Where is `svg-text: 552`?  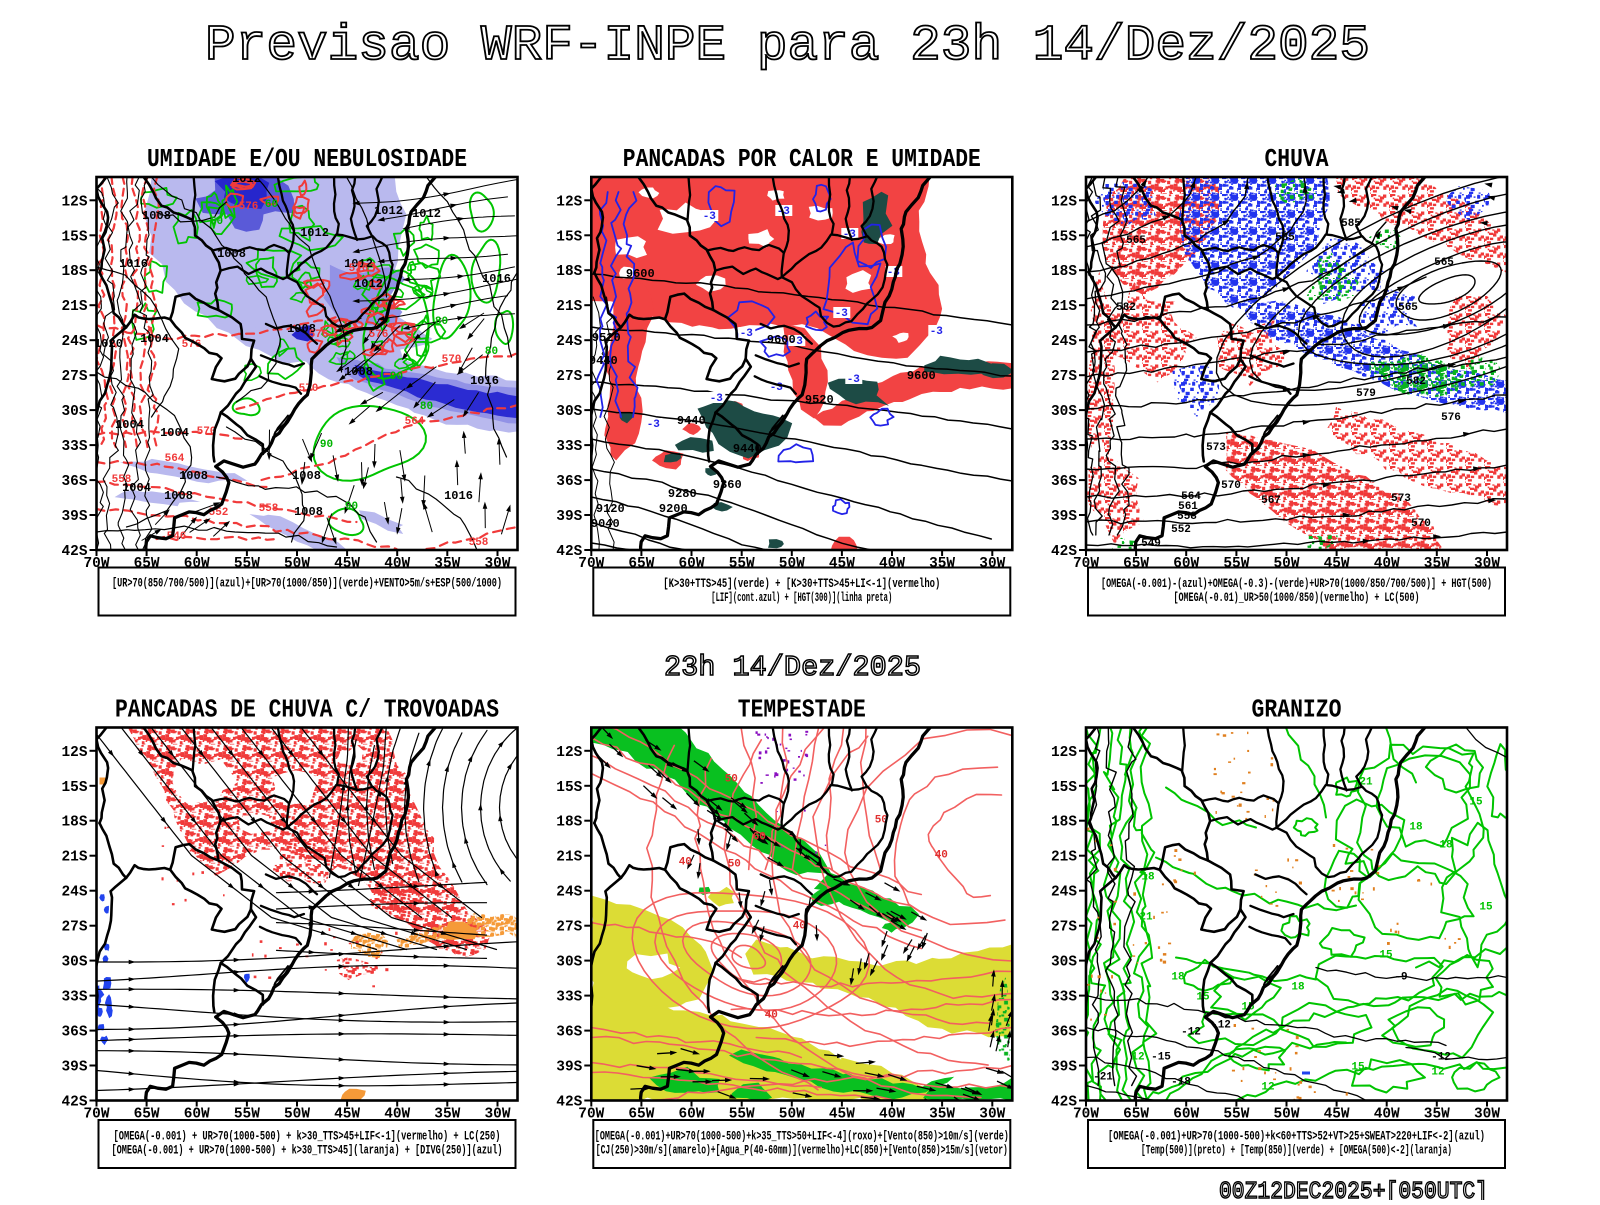 svg-text: 552 is located at coordinates (1181, 530).